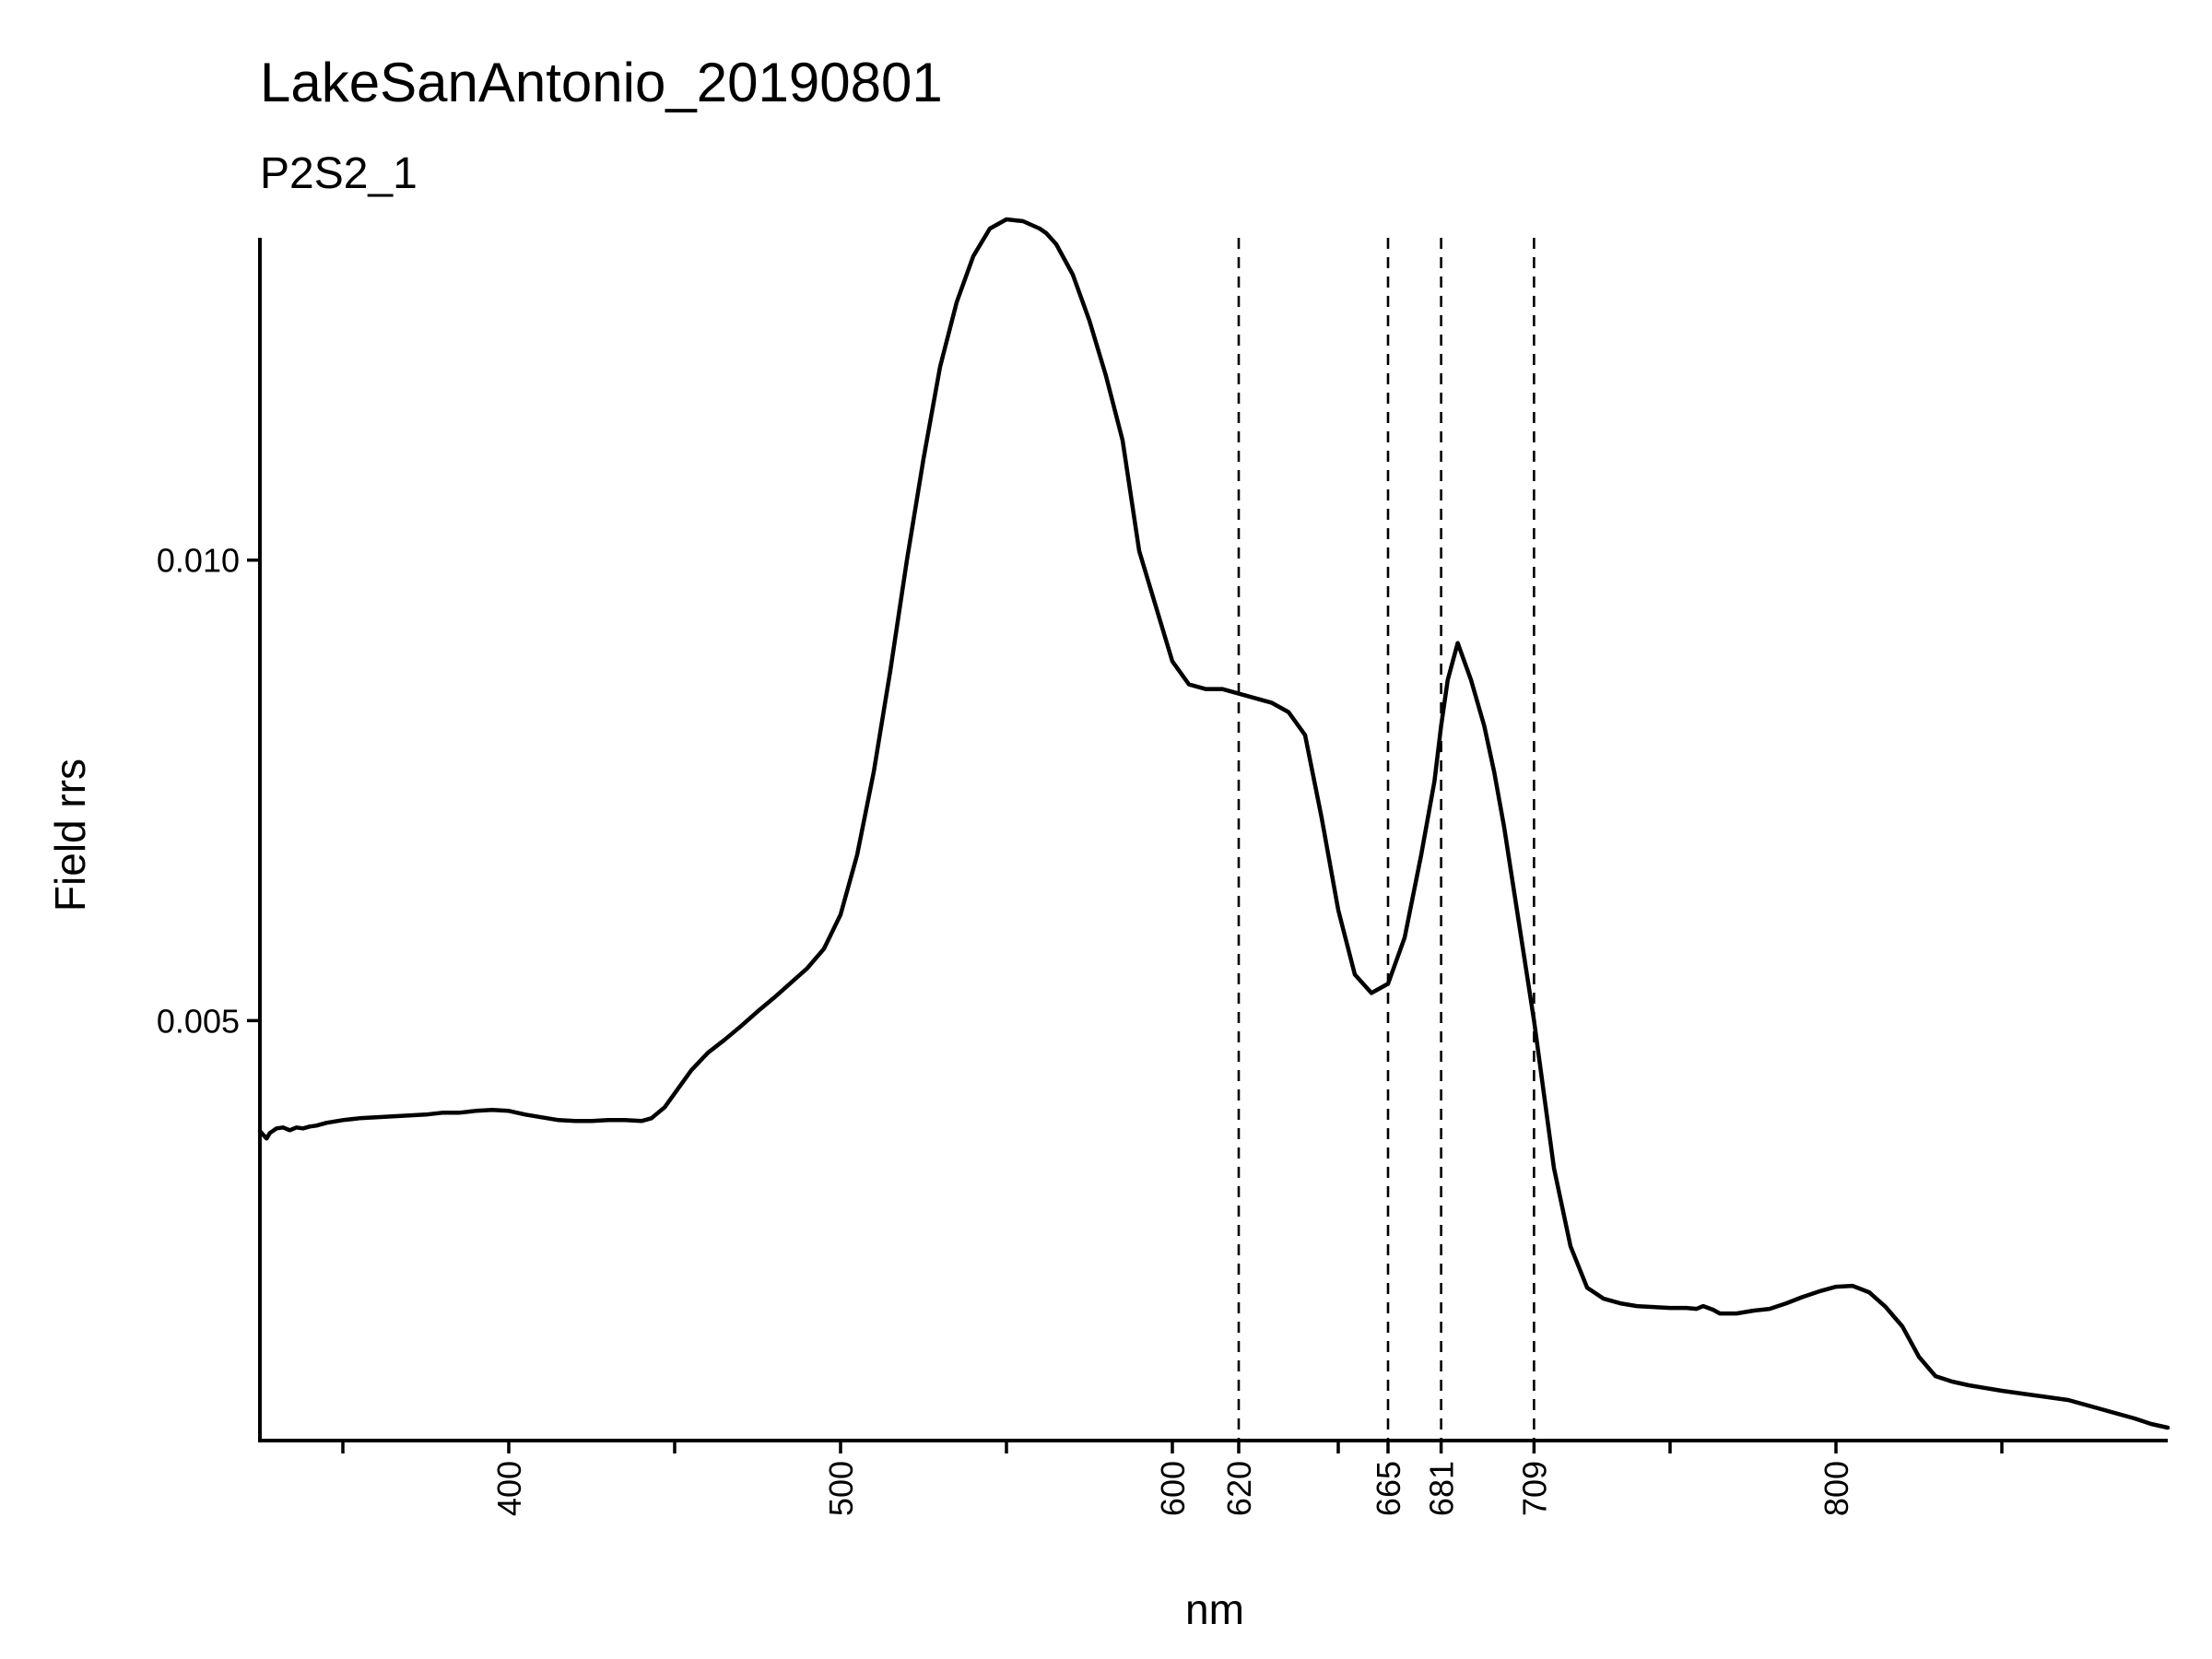 The image size is (2212, 1659). I want to click on reference-lines, so click(1386, 839).